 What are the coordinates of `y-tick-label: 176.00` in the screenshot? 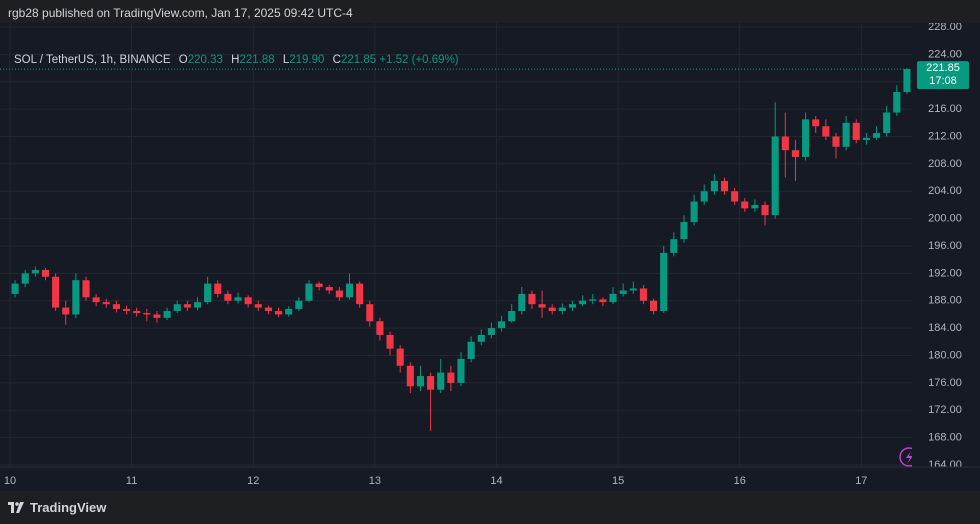 It's located at (945, 383).